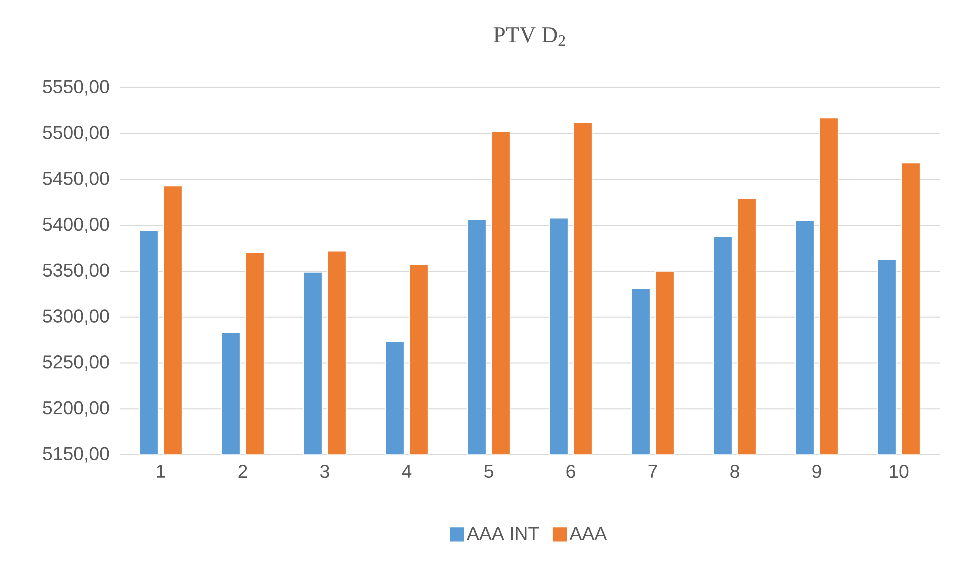  What do you see at coordinates (530, 37) in the screenshot?
I see `chart-title: PTV D$_{2}$` at bounding box center [530, 37].